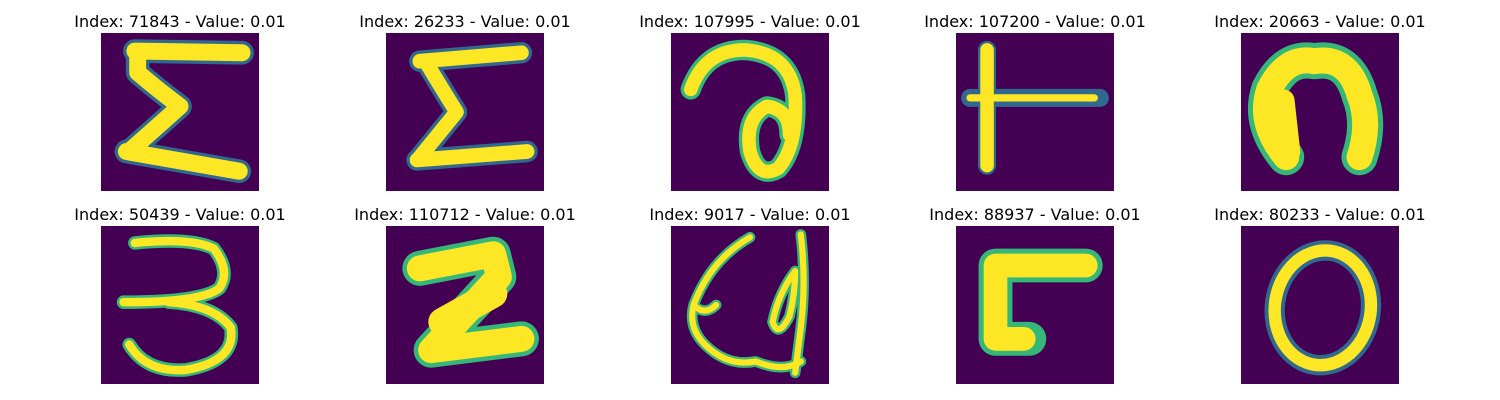  What do you see at coordinates (465, 214) in the screenshot?
I see `panel-title: Index: 110712 - Value: 0.01` at bounding box center [465, 214].